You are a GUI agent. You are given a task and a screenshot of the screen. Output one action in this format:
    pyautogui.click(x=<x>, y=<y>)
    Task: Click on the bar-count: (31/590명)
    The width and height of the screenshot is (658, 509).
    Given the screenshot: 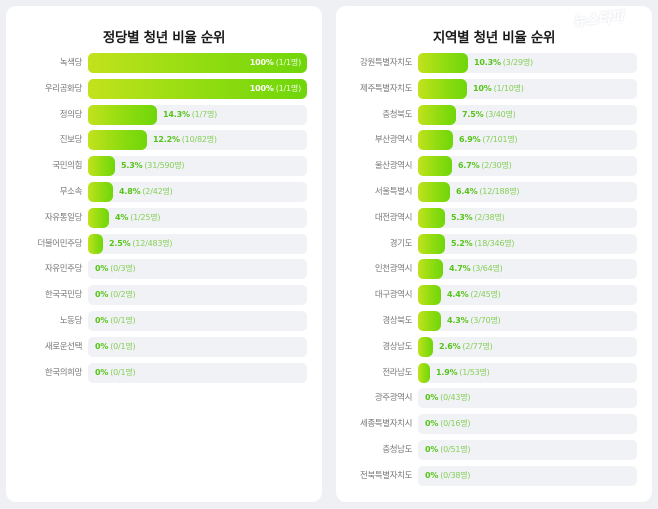 What is the action you would take?
    pyautogui.click(x=164, y=166)
    